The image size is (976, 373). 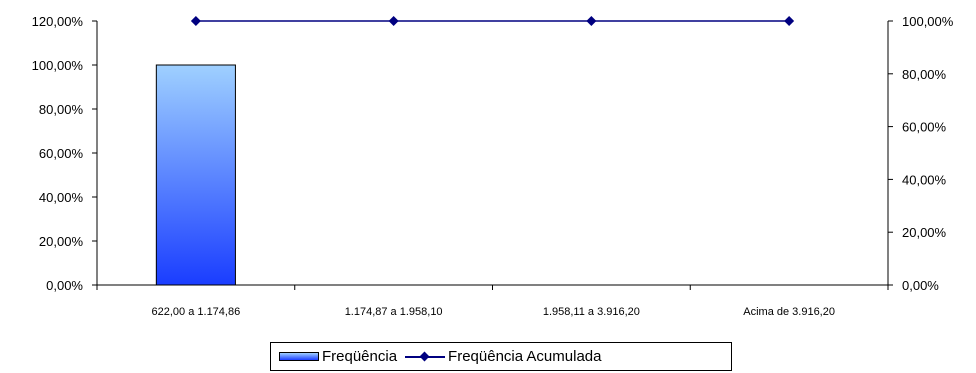 I want to click on legend-item-acumulada: Freqüência Acumulada, so click(x=503, y=356).